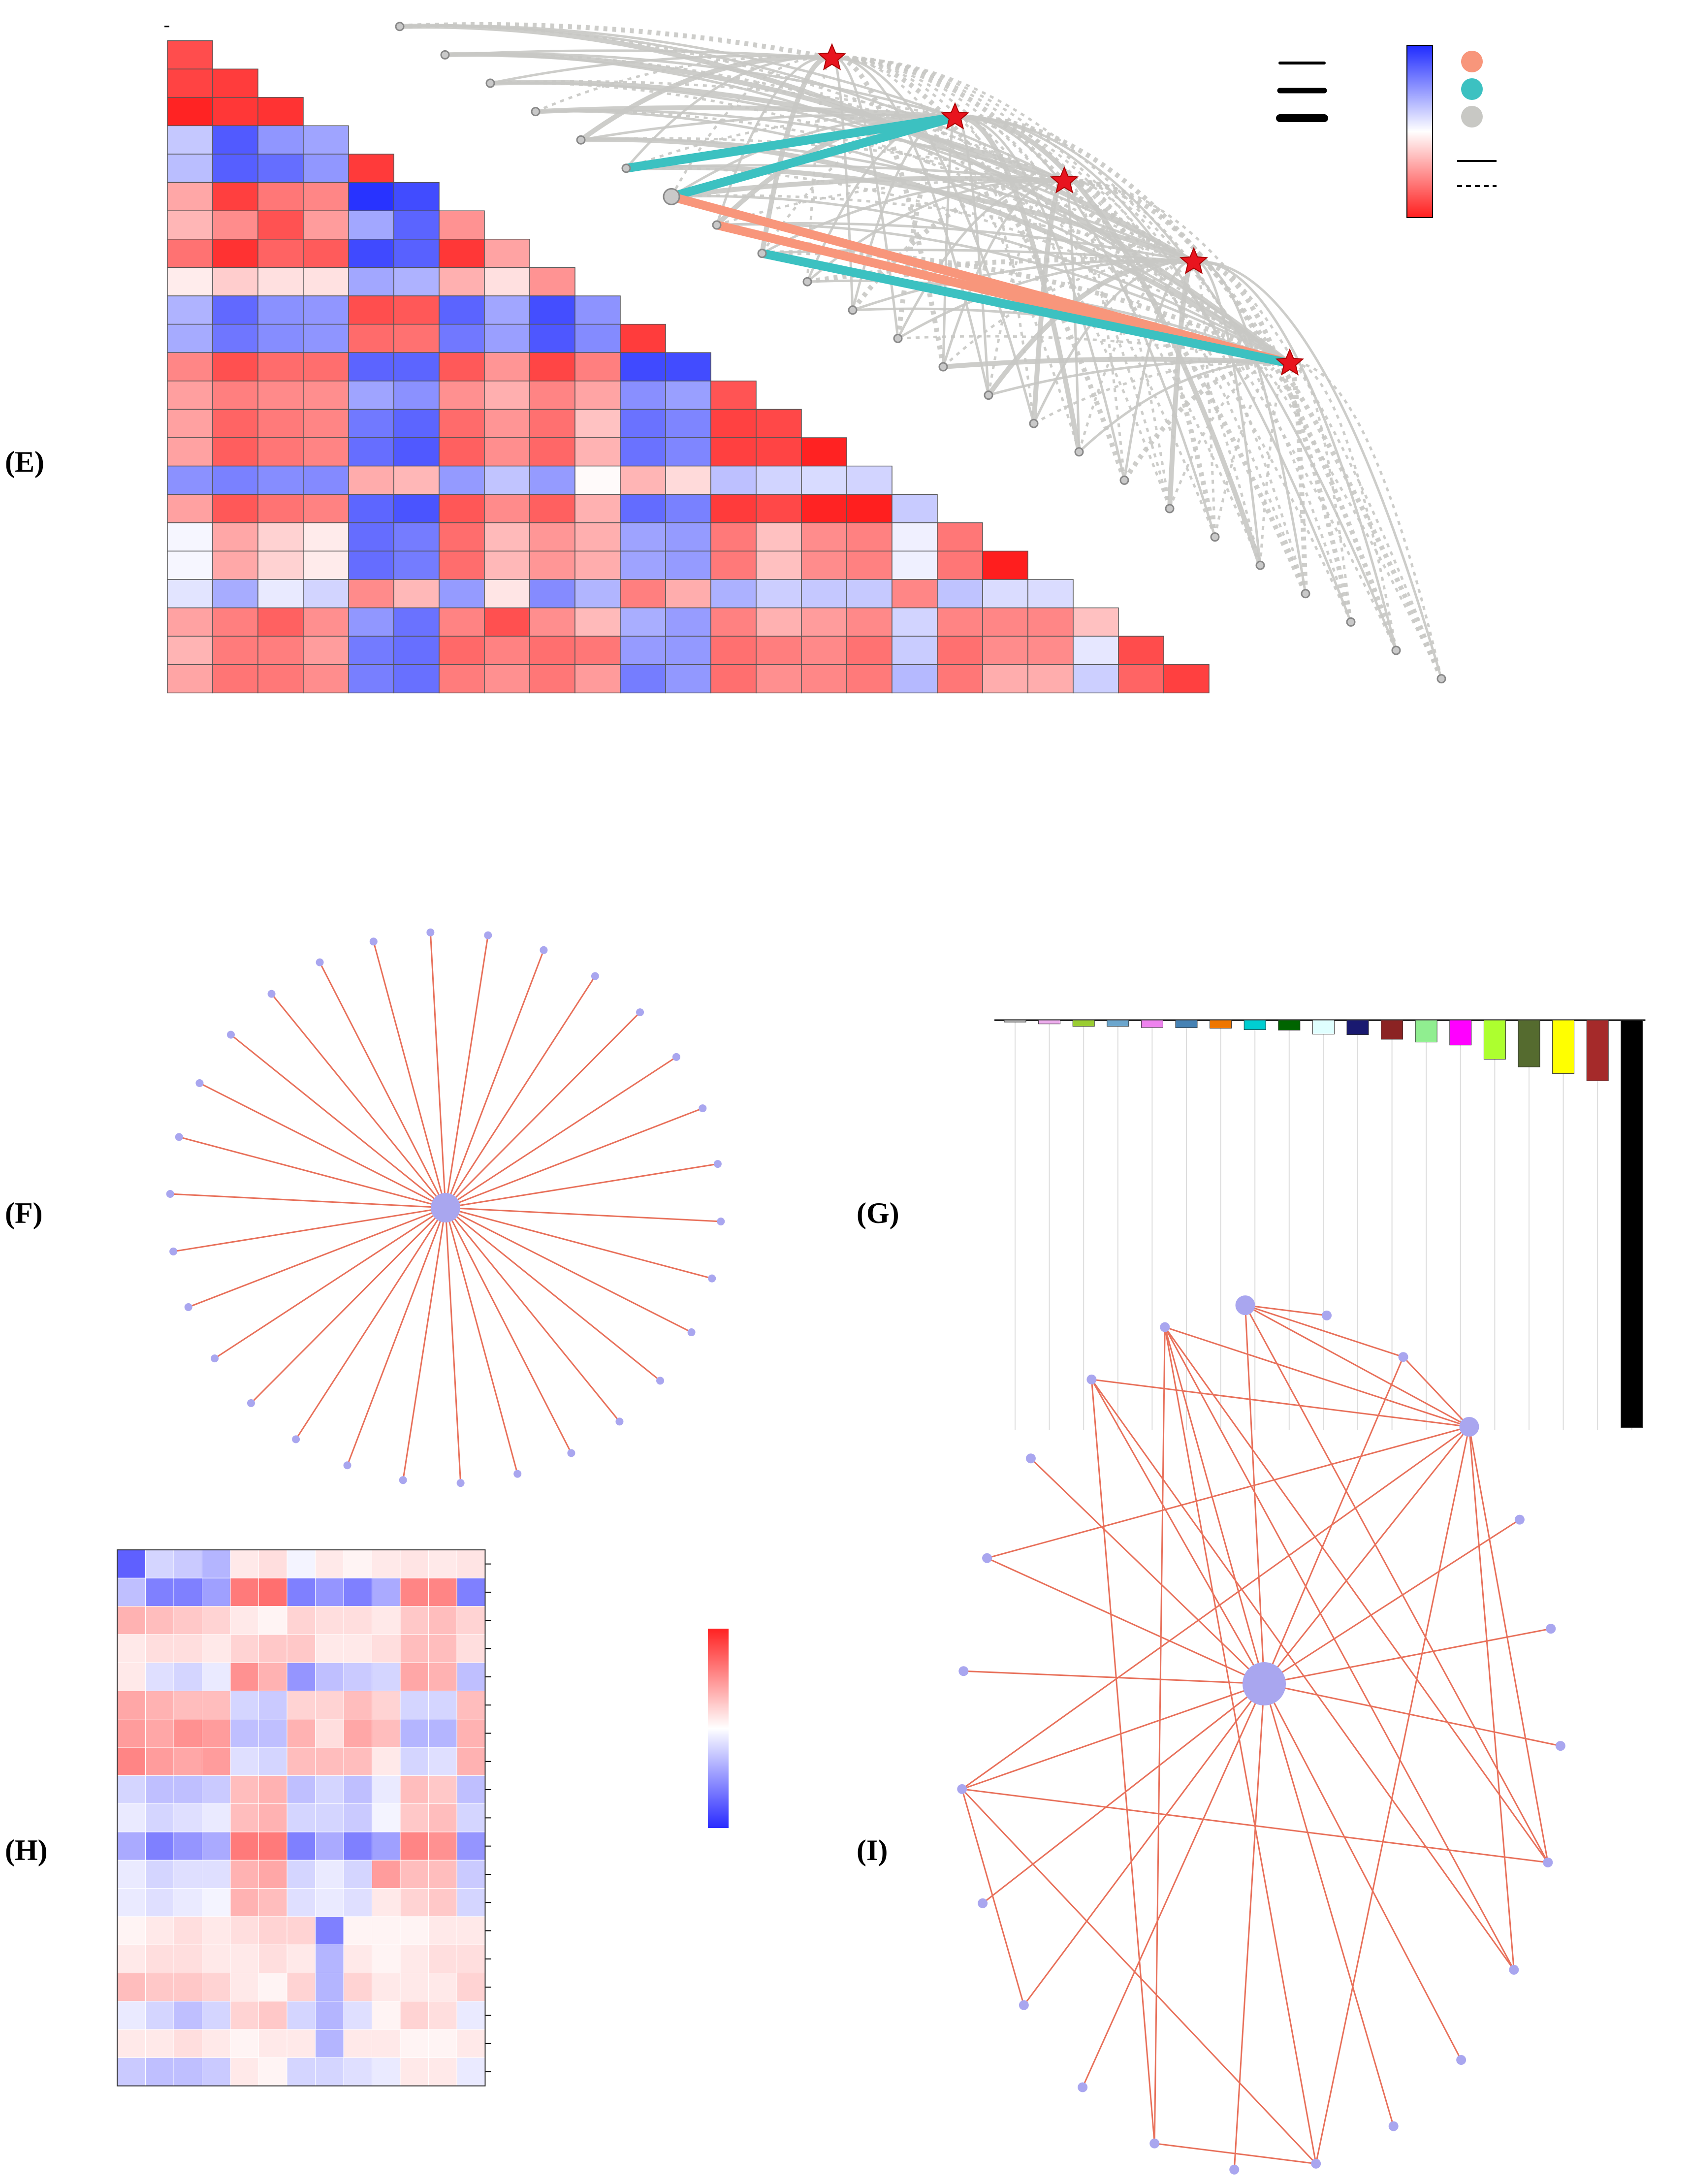 The image size is (1690, 2184). What do you see at coordinates (1290, 362) in the screenshot?
I see `pathway-star` at bounding box center [1290, 362].